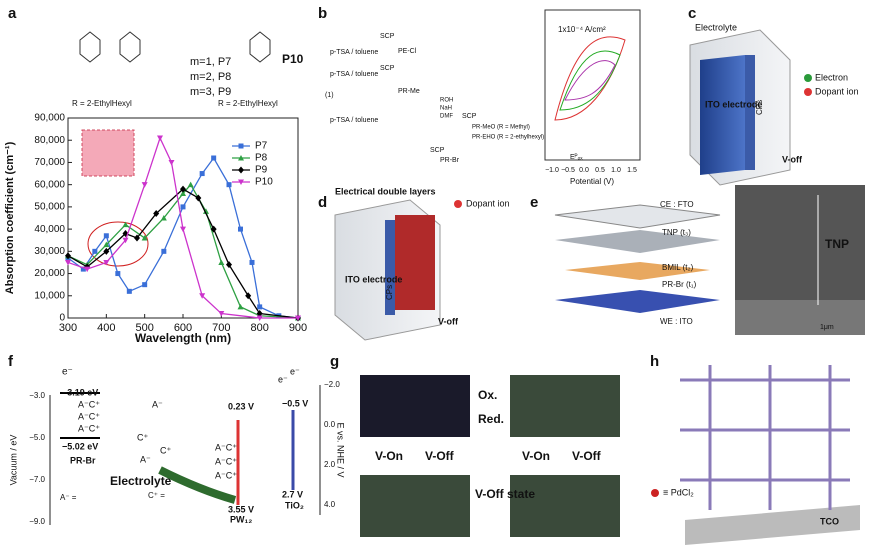  I want to click on axis-label: Vacuum / eV, so click(13, 460).